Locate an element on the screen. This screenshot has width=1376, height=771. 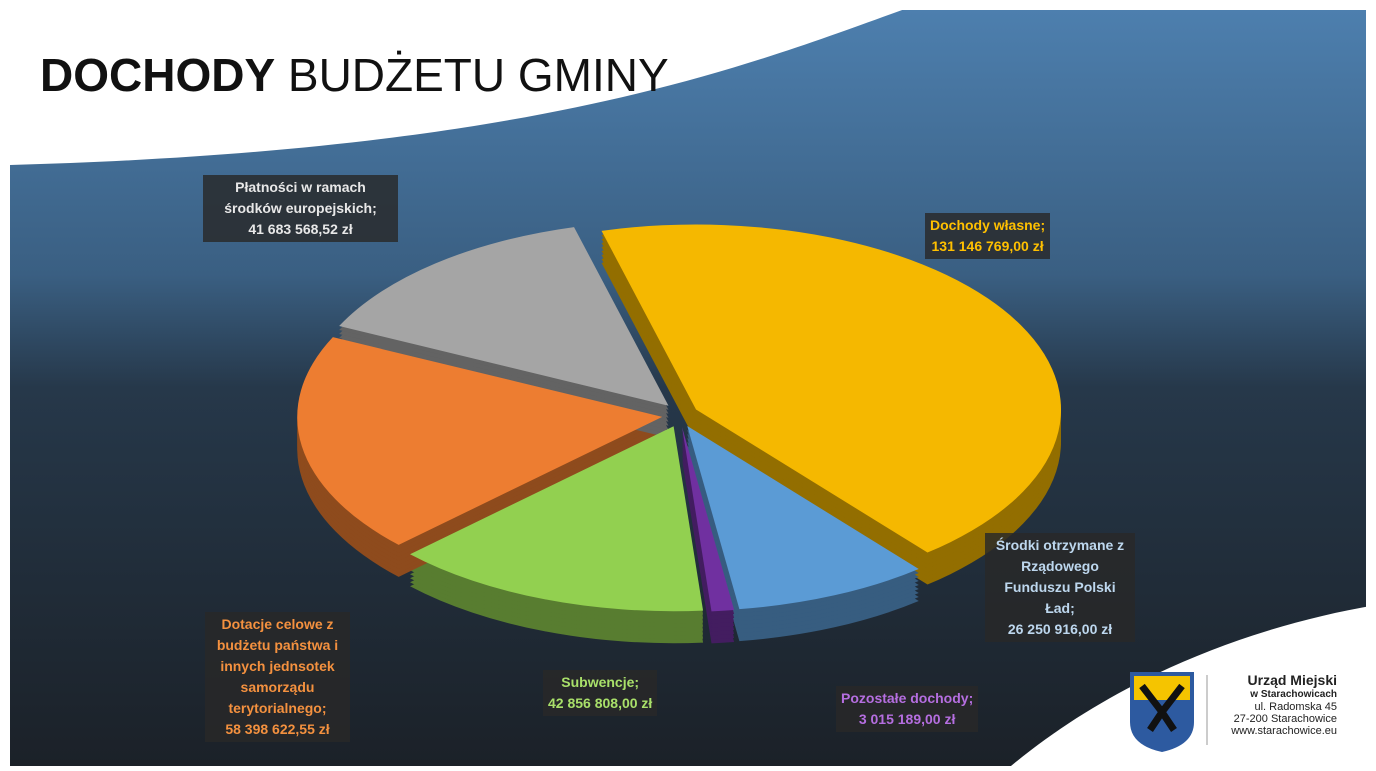
data-label: Dochody własne; 131 146 769,00 zł is located at coordinates (988, 236).